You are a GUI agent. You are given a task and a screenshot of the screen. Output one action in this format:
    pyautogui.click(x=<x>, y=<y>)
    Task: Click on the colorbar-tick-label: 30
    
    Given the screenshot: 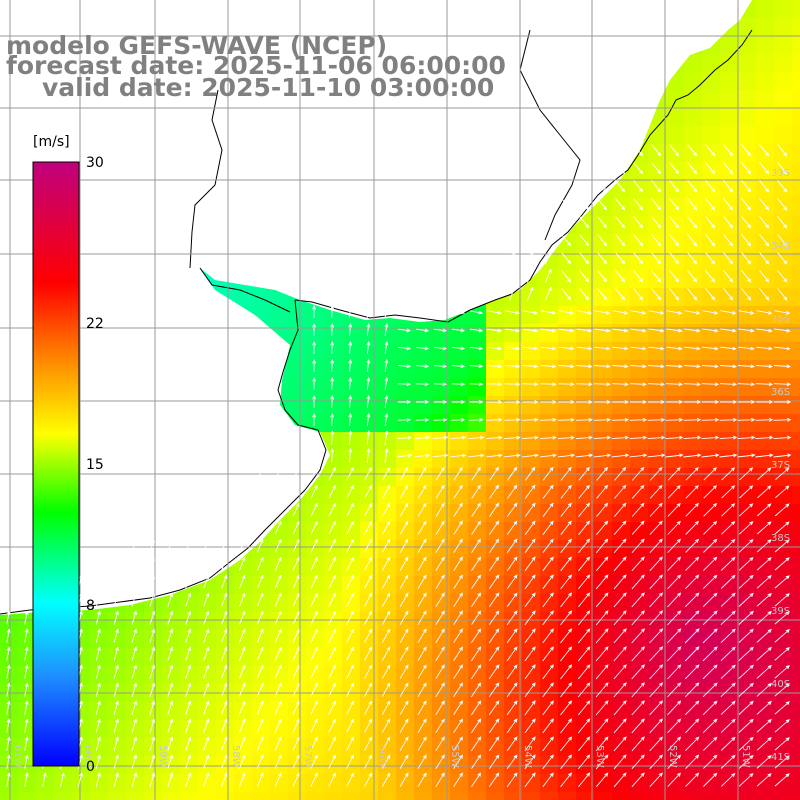 What is the action you would take?
    pyautogui.click(x=95, y=163)
    